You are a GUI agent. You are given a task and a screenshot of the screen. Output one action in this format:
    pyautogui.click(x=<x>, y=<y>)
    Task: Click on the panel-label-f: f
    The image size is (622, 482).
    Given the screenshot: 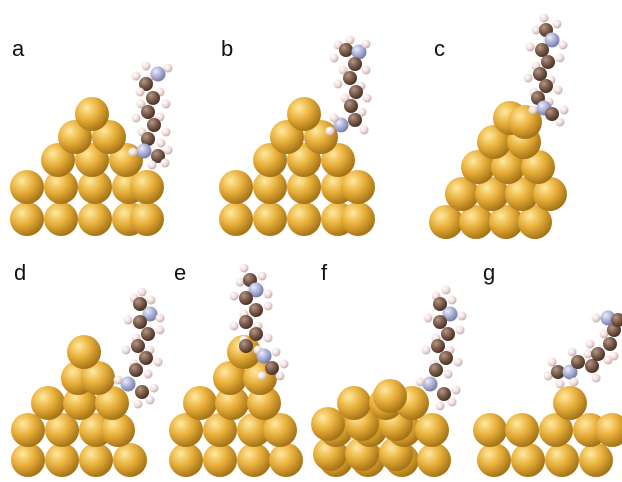 What is the action you would take?
    pyautogui.click(x=324, y=272)
    